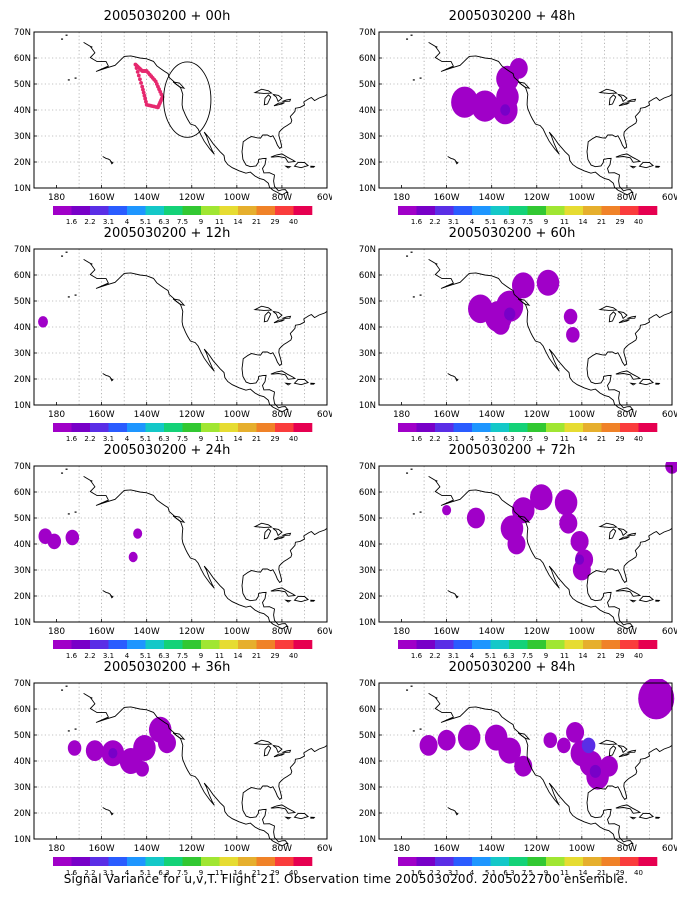 This screenshot has height=900, width=692. I want to click on colorbar-label: 11, so click(219, 439).